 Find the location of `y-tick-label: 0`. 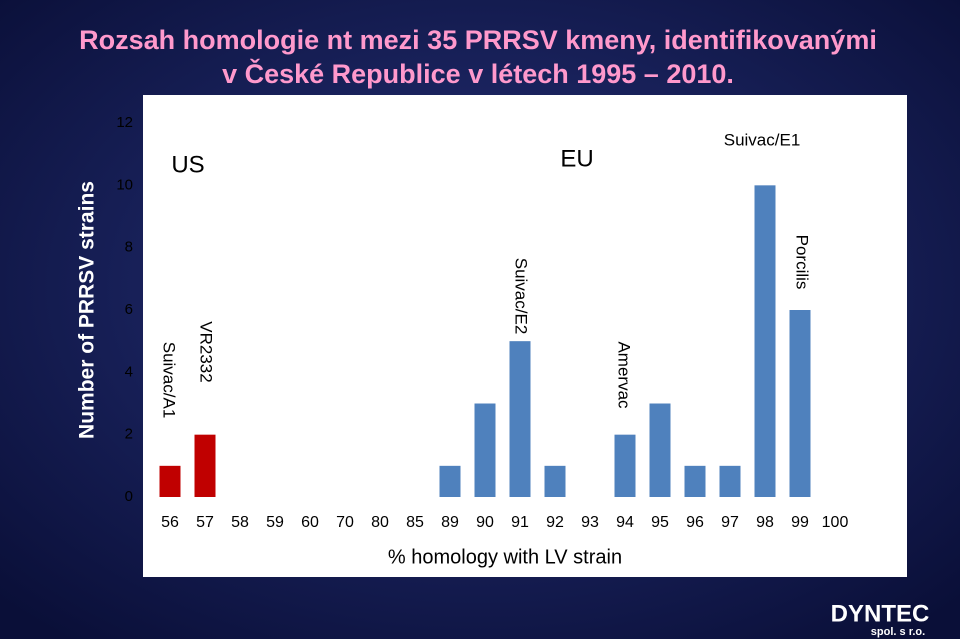

y-tick-label: 0 is located at coordinates (129, 496).